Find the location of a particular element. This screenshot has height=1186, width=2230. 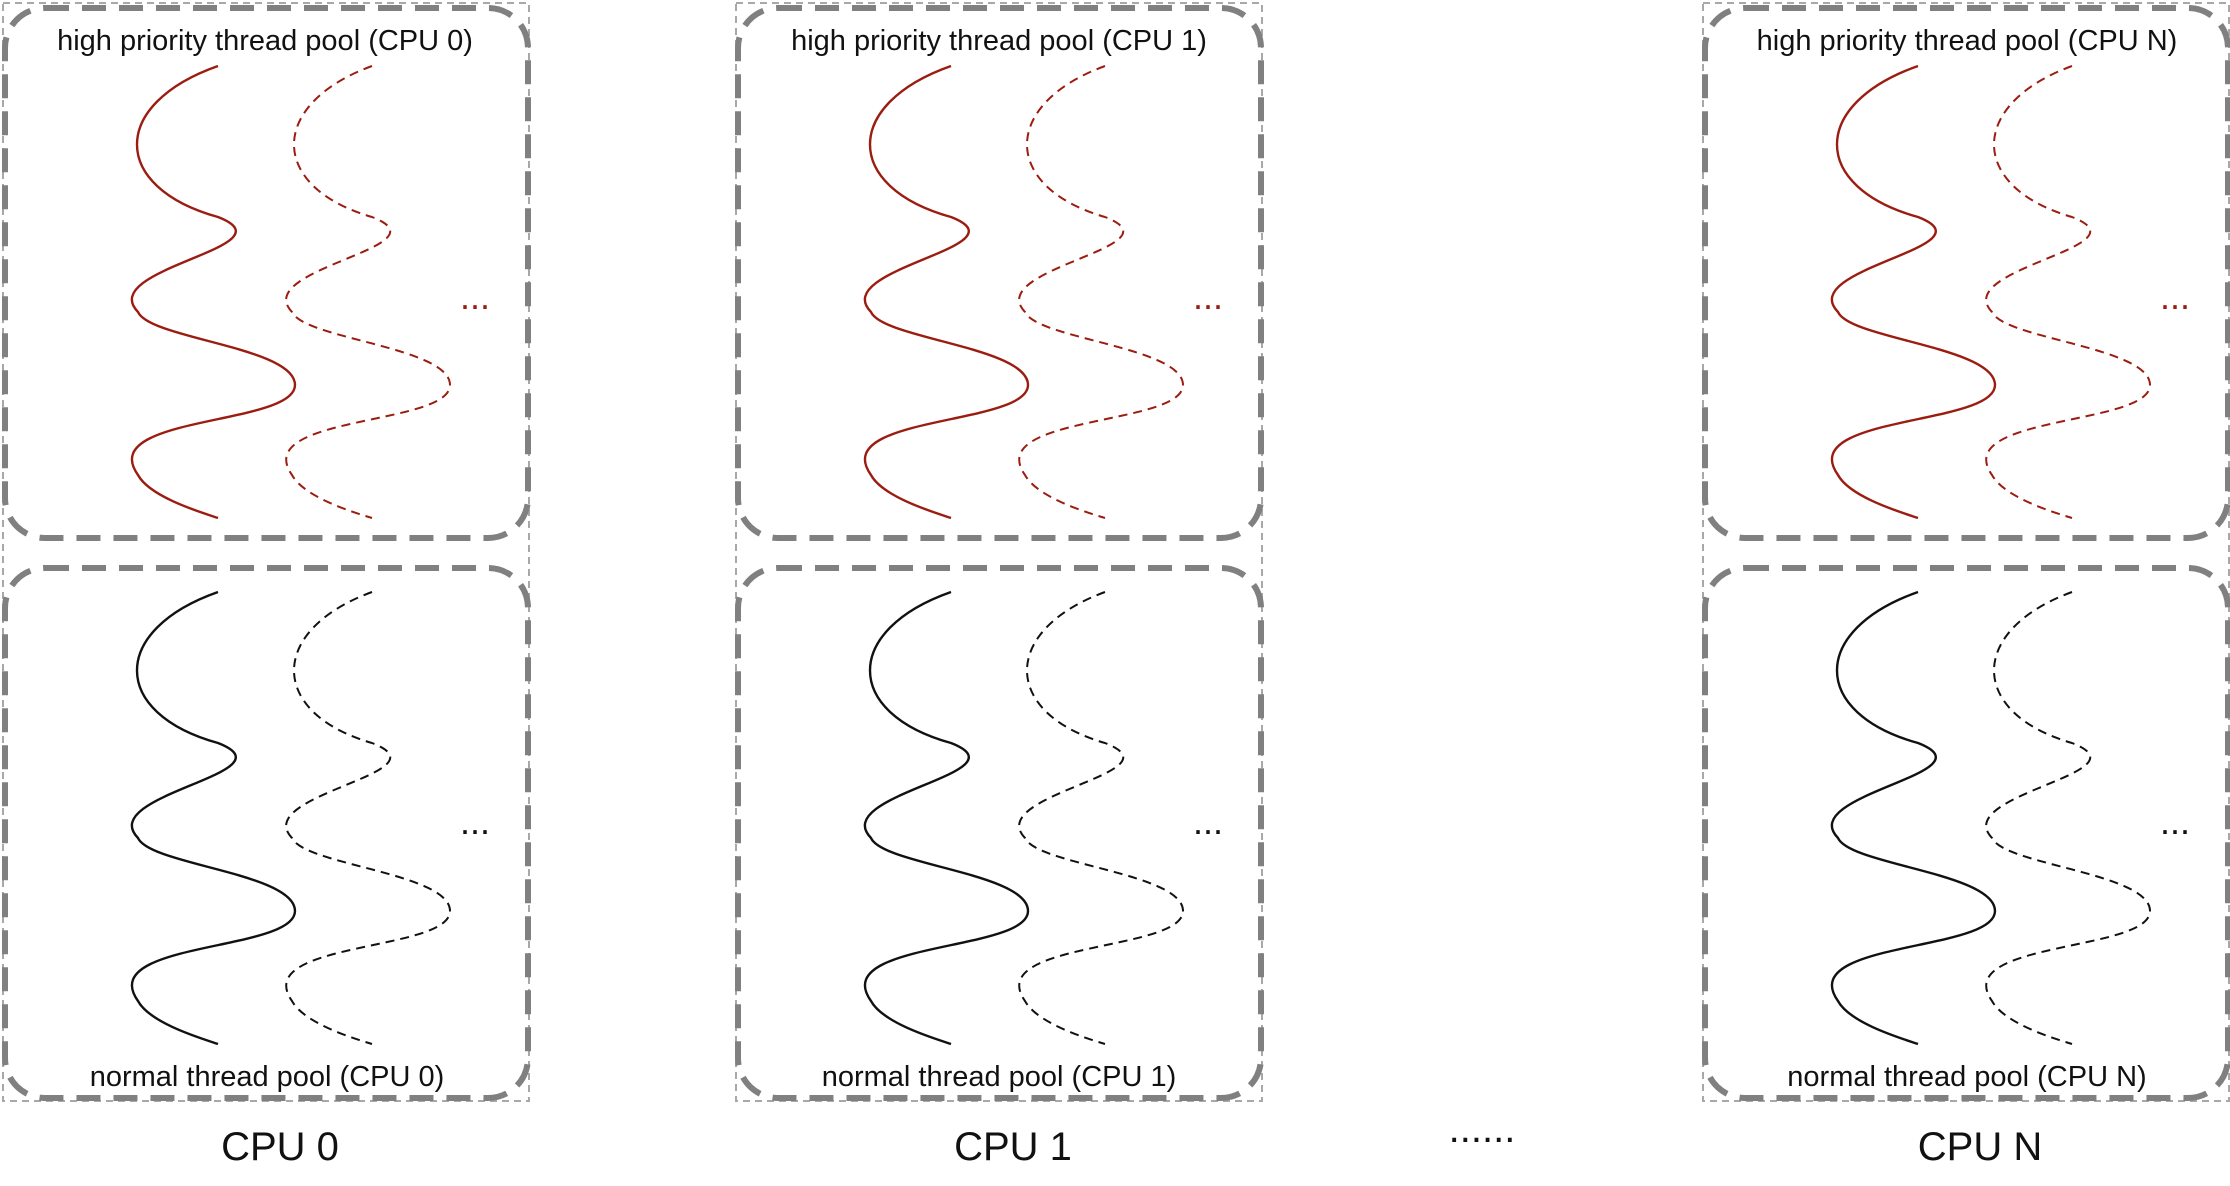

cpu-label: CPU 0 is located at coordinates (280, 1147).